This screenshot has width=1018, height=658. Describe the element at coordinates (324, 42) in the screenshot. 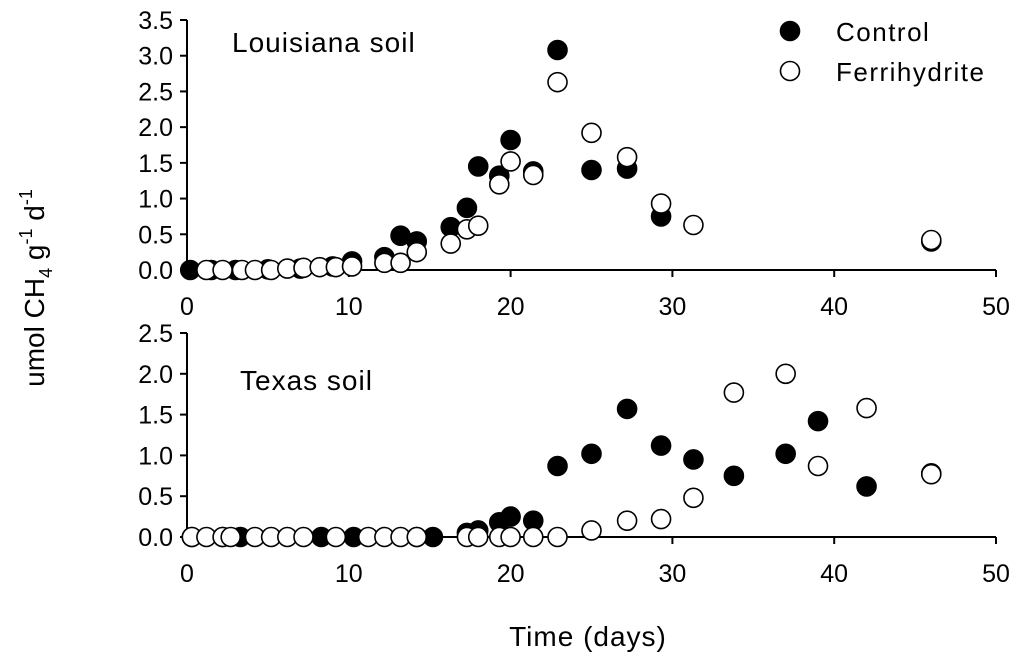

I see `panel-title: Louisiana soil` at that location.